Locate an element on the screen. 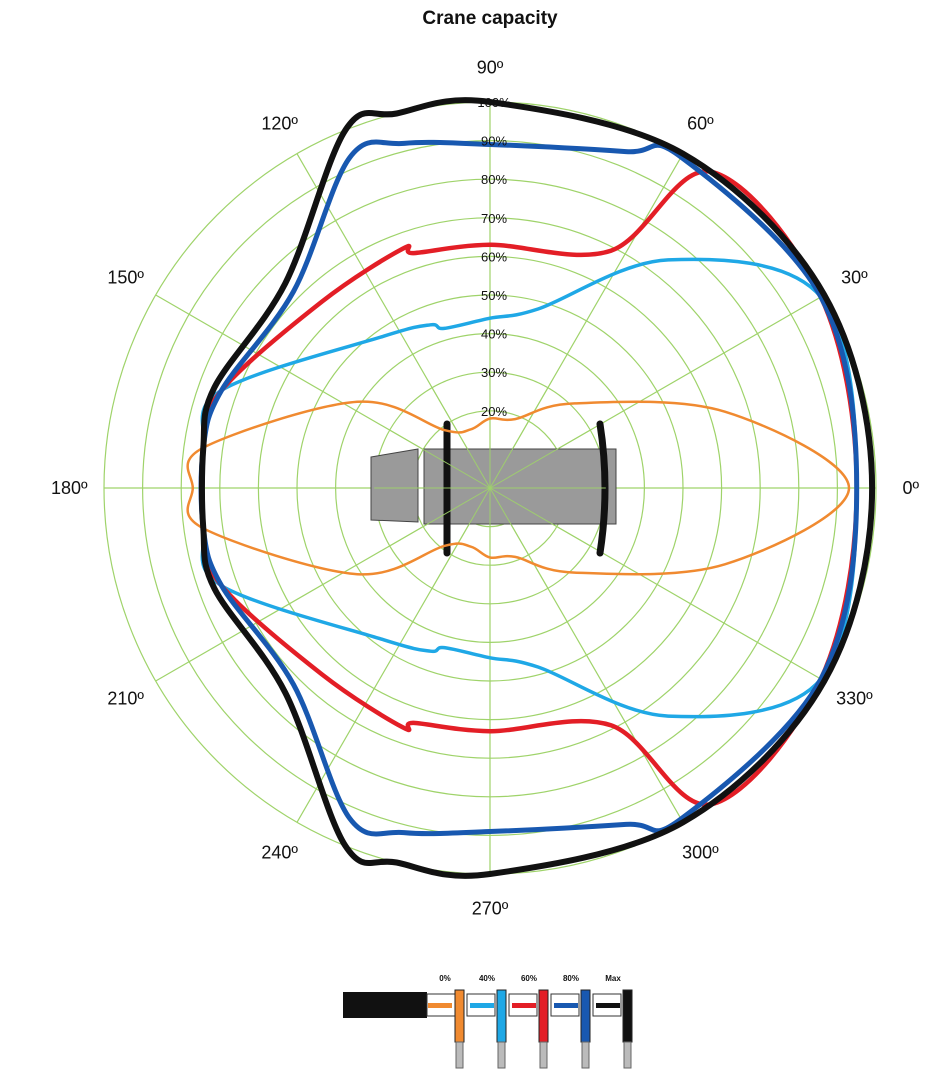 This screenshot has height=1082, width=945. legend-label-2: 60% is located at coordinates (529, 978).